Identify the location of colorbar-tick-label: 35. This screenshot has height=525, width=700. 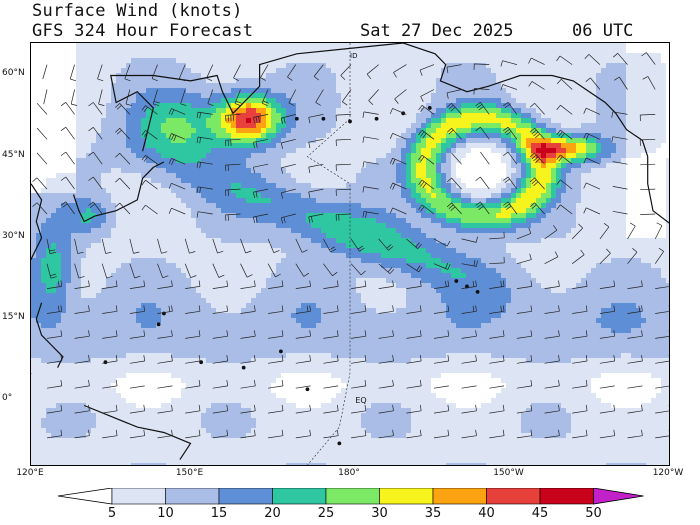
(433, 513).